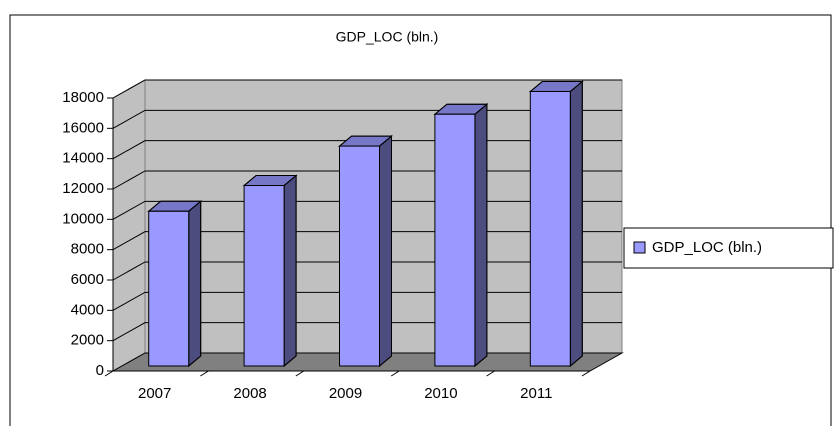 The width and height of the screenshot is (837, 426). What do you see at coordinates (83, 97) in the screenshot?
I see `y-tick-label: 18000` at bounding box center [83, 97].